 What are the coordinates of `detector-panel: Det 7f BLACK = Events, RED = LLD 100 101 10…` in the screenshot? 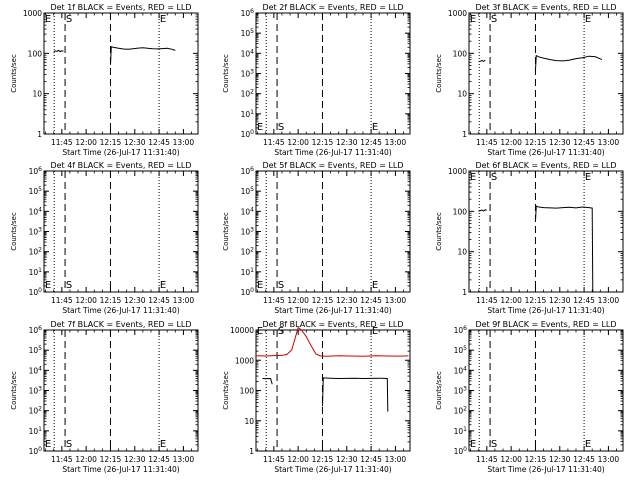 It's located at (104, 397).